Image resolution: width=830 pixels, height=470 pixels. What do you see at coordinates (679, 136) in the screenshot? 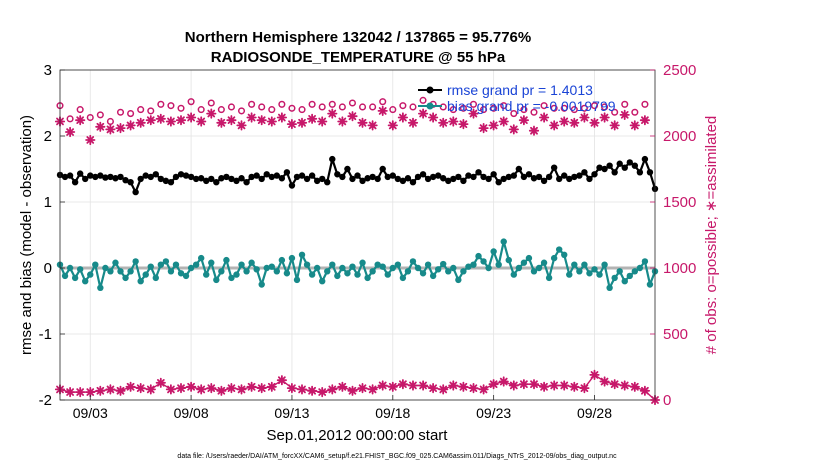
I see `tick-label-right-4: 2000` at bounding box center [679, 136].